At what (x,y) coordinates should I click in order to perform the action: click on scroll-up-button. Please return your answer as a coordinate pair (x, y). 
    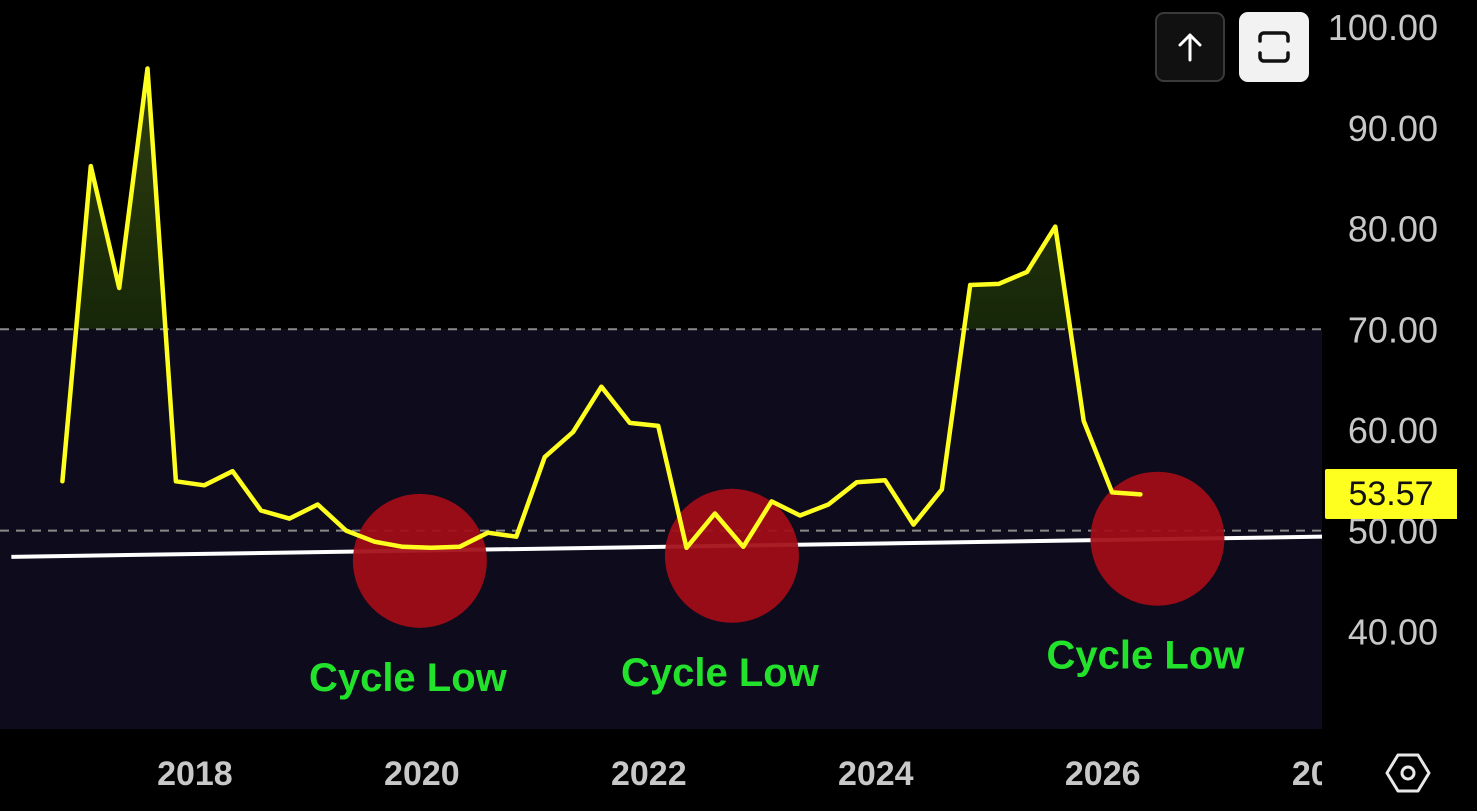
    Looking at the image, I should click on (1190, 47).